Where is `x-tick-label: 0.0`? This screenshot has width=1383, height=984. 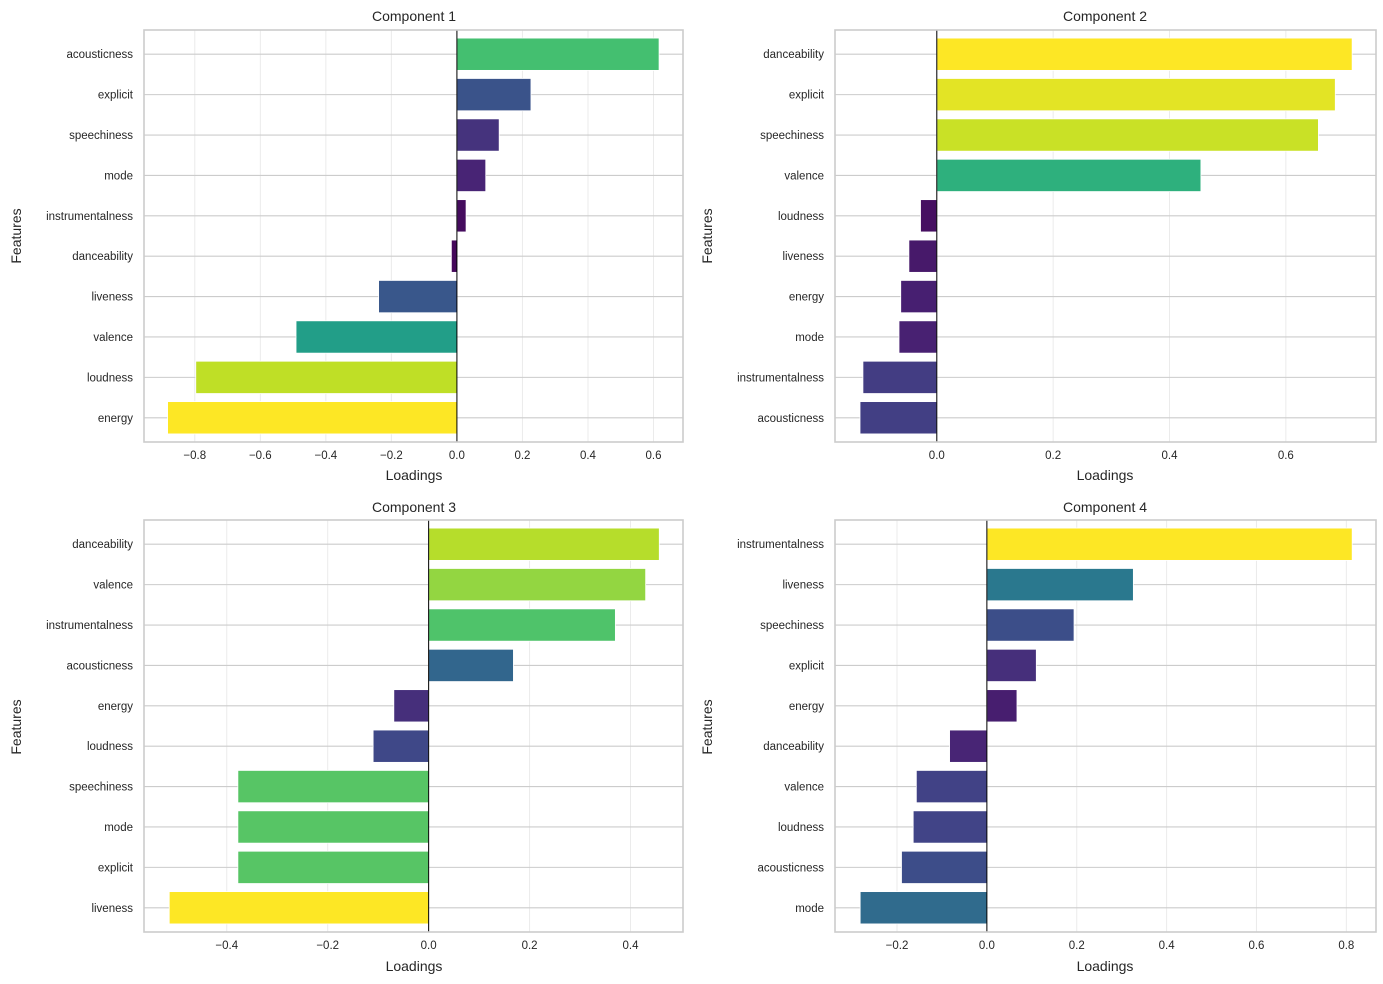
x-tick-label: 0.0 is located at coordinates (429, 946).